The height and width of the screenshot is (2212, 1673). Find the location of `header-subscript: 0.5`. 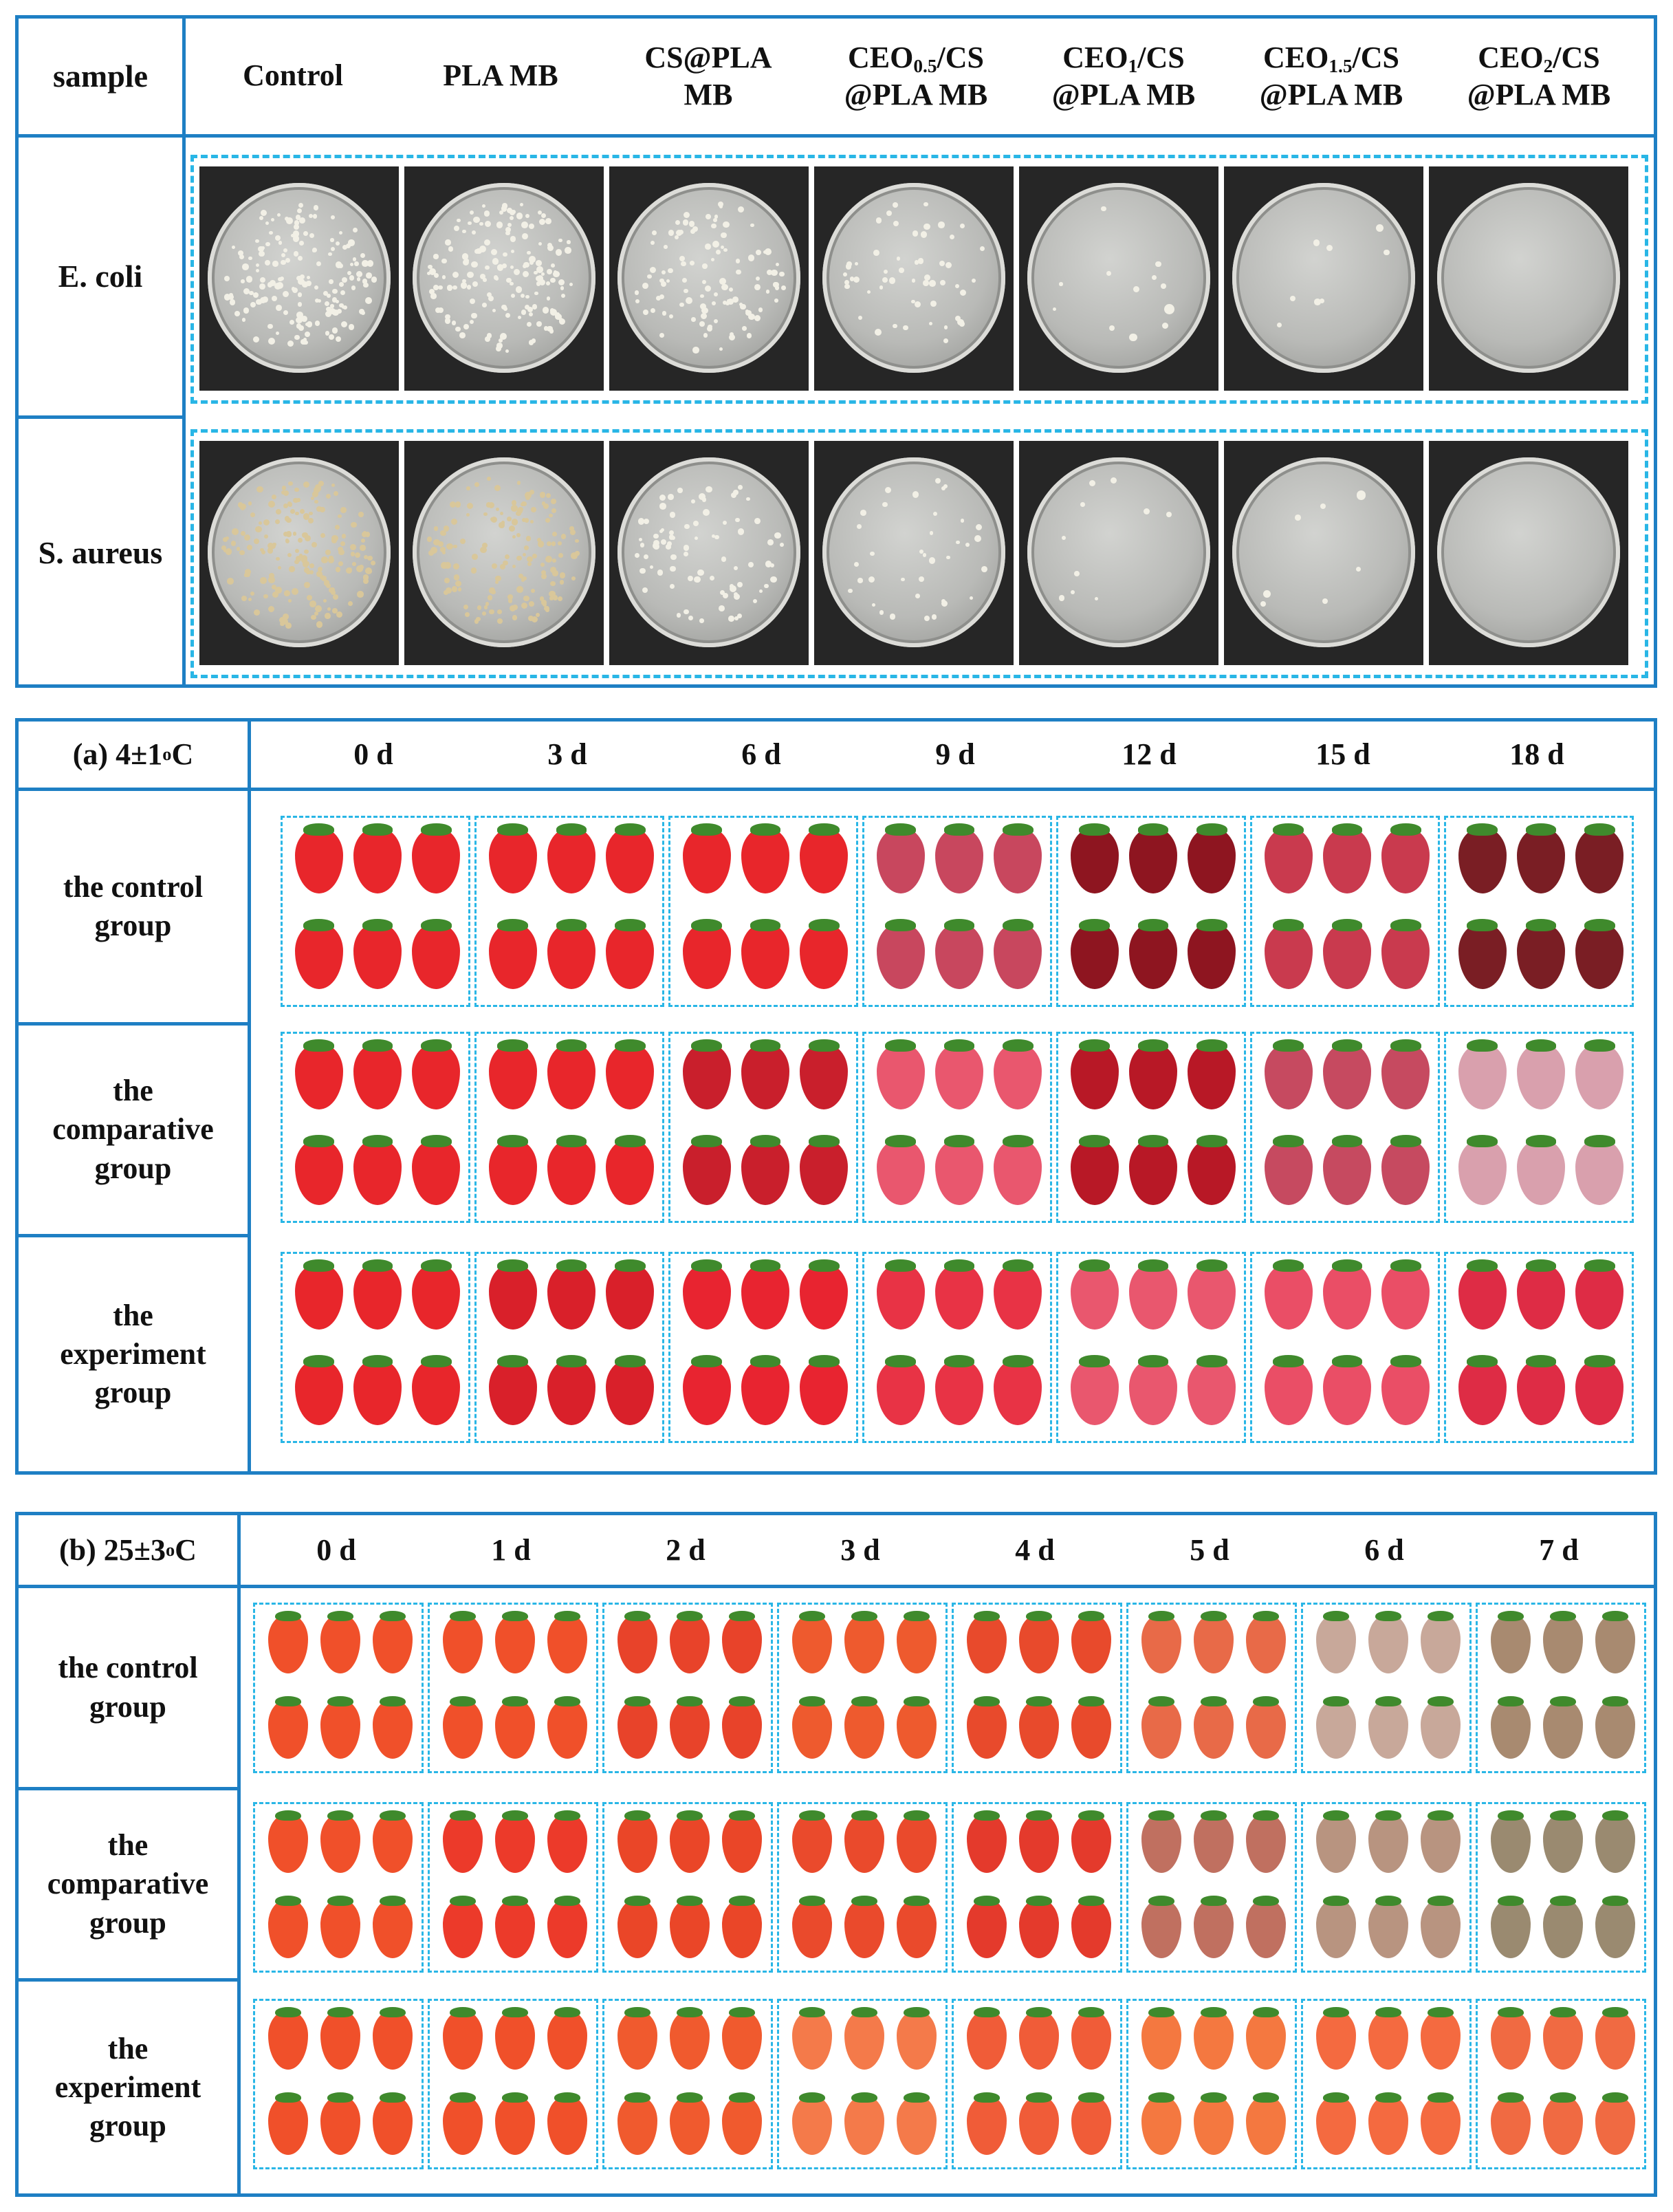

header-subscript: 0.5 is located at coordinates (925, 65).